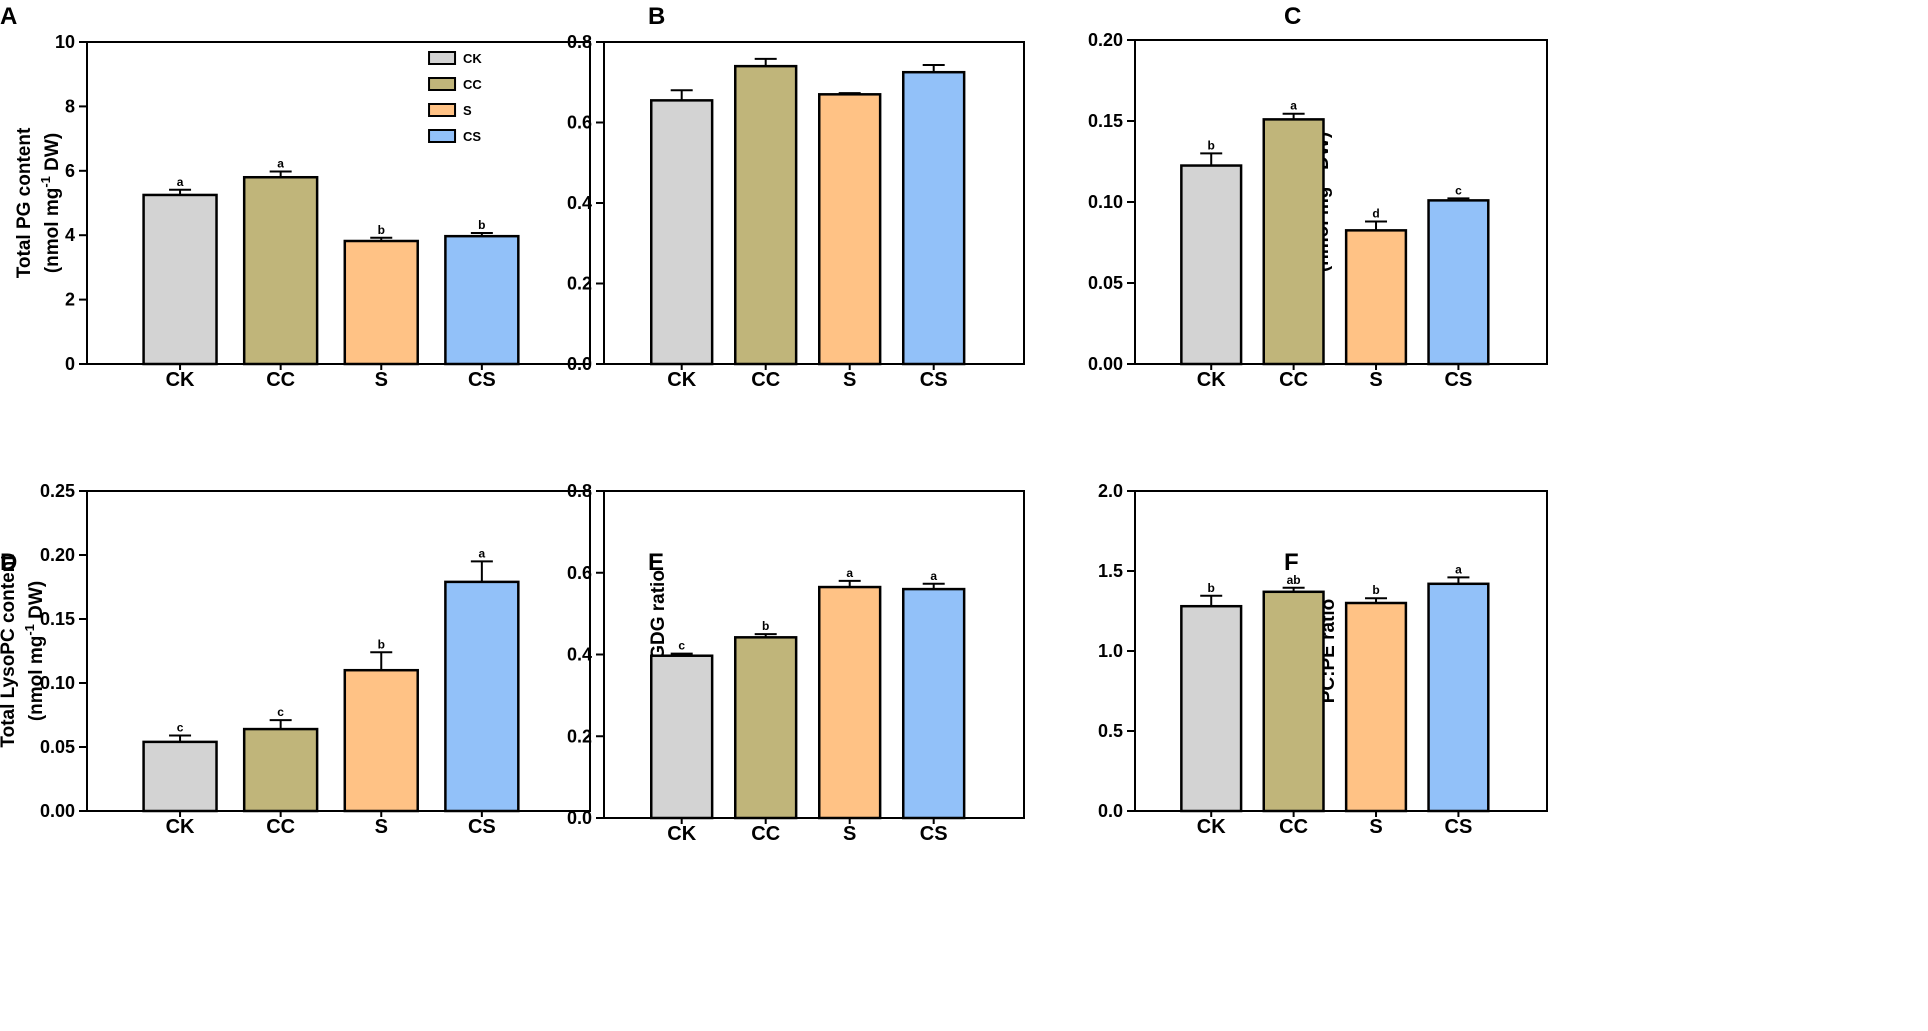 The height and width of the screenshot is (1031, 1928). Describe the element at coordinates (1375, 213) in the screenshot. I see `significance-letter: d` at that location.